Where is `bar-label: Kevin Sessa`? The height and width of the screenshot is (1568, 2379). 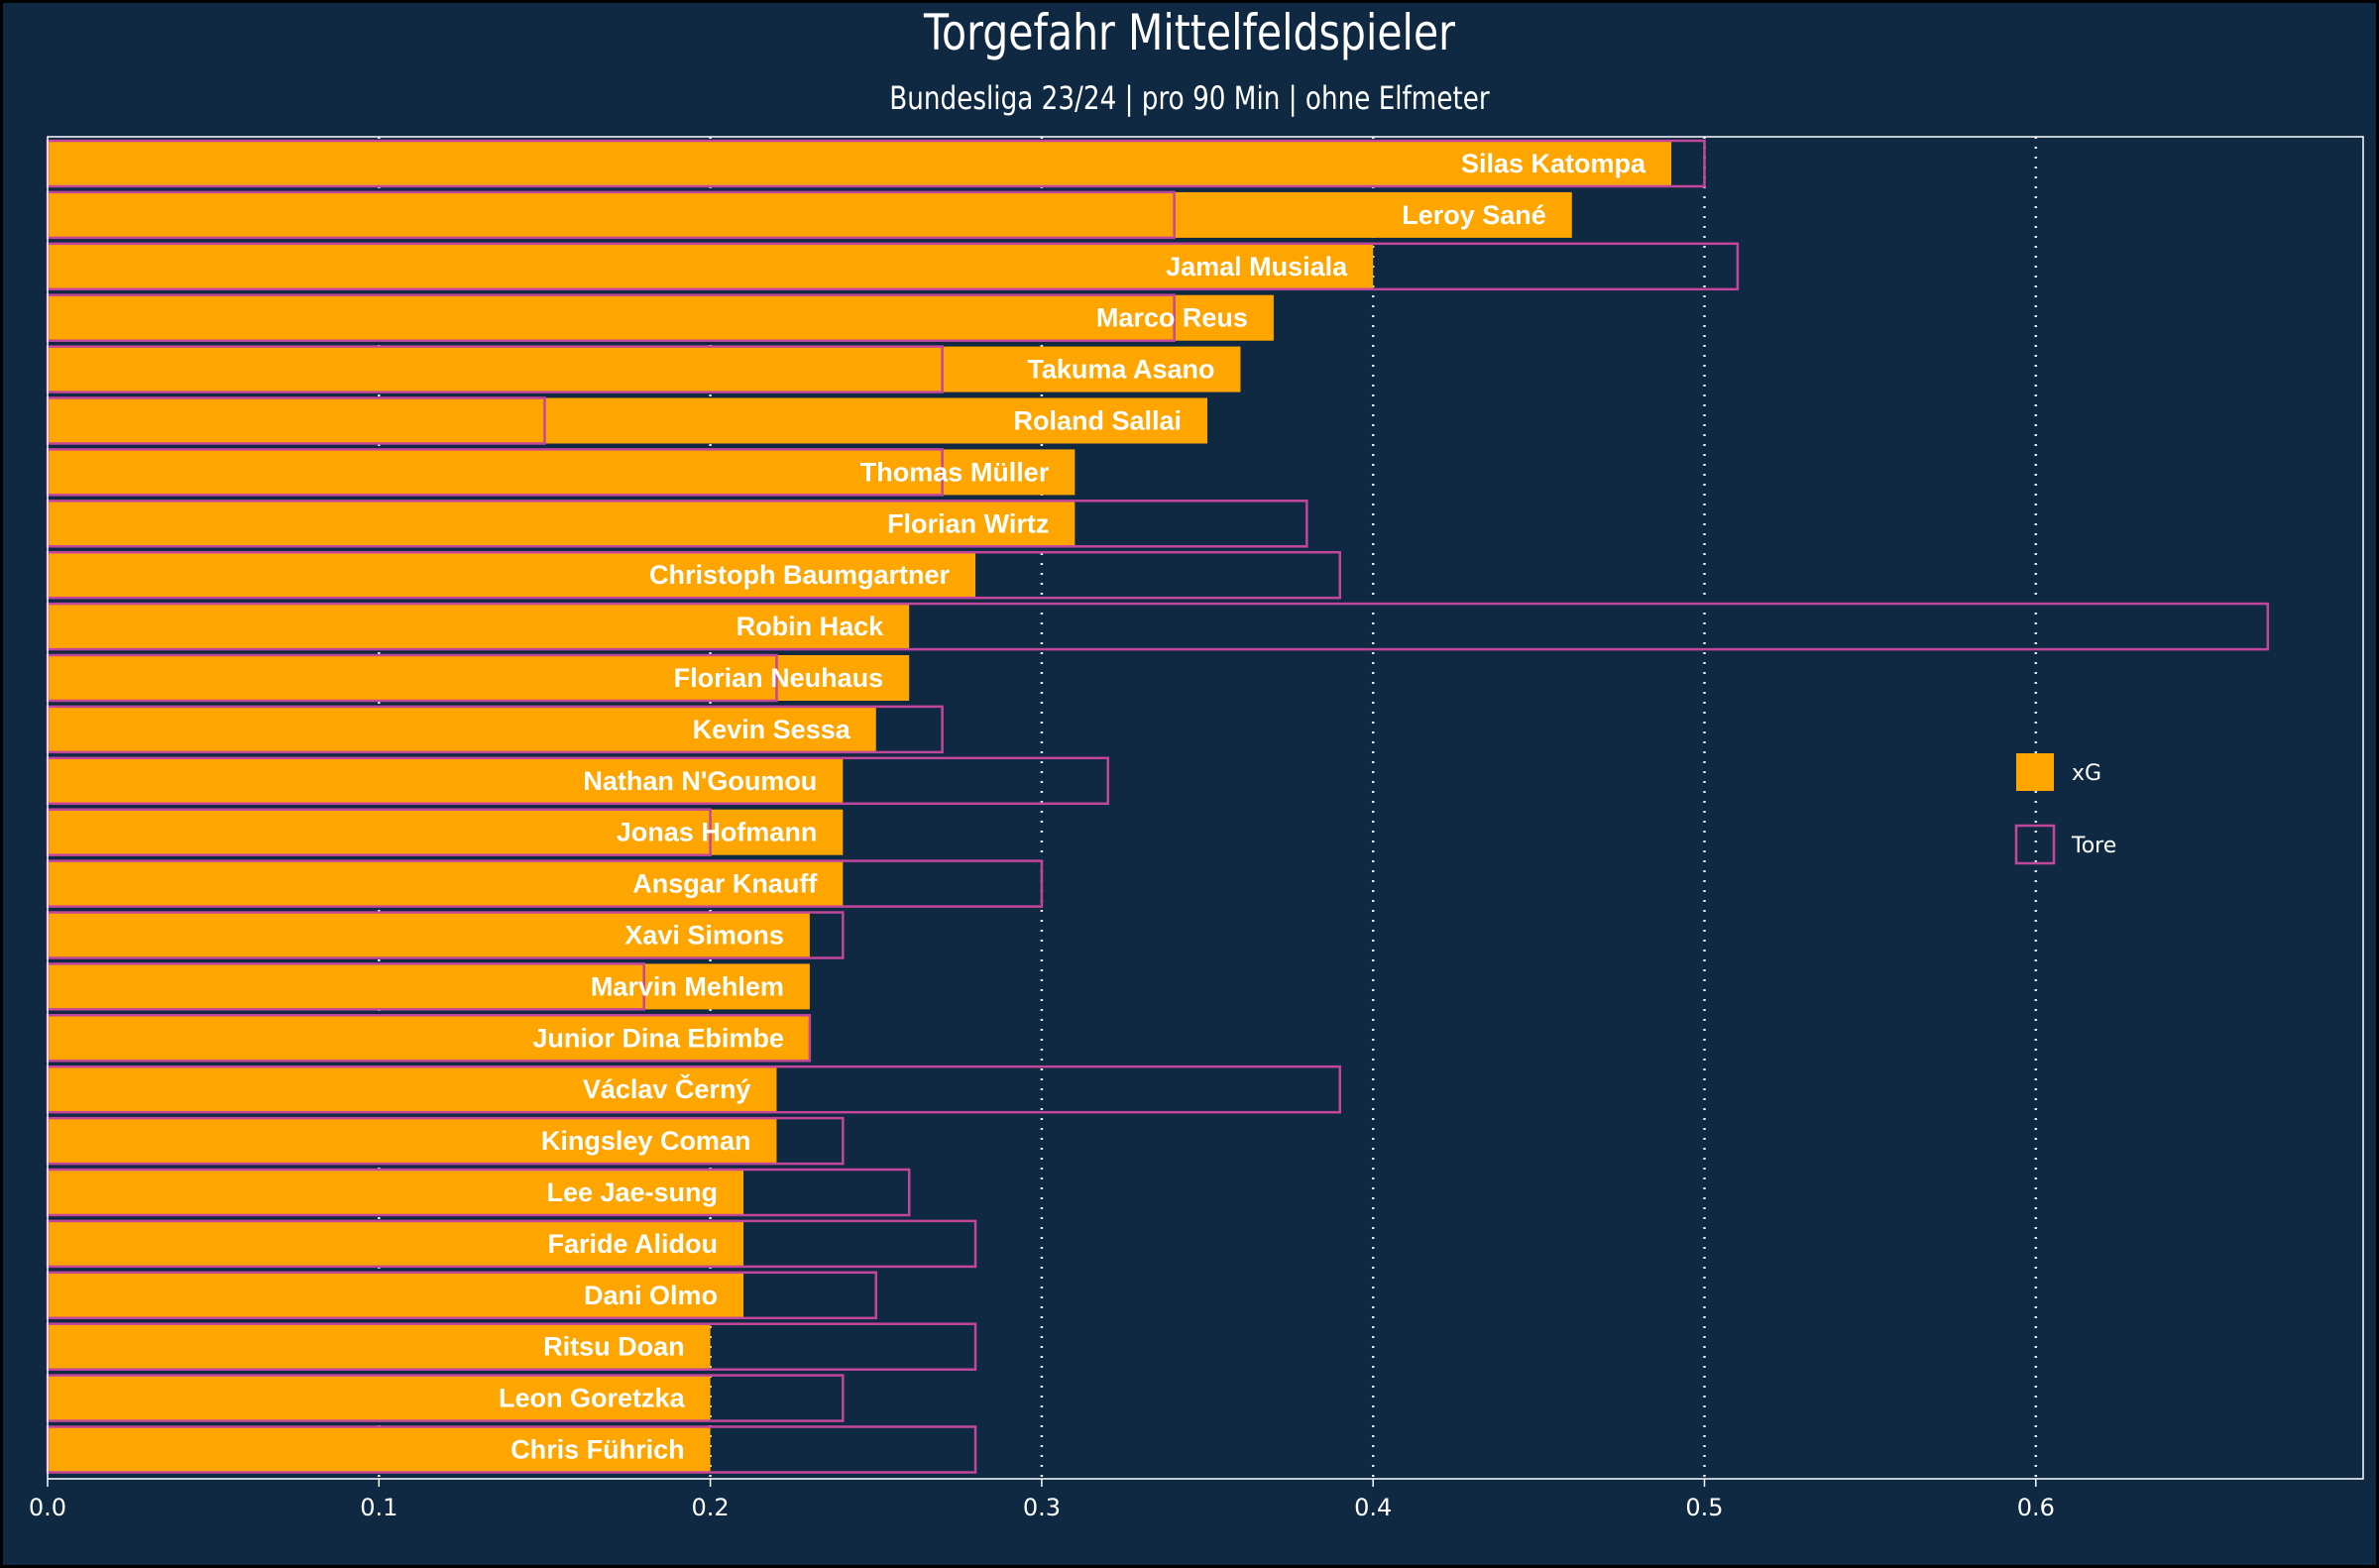
bar-label: Kevin Sessa is located at coordinates (772, 729).